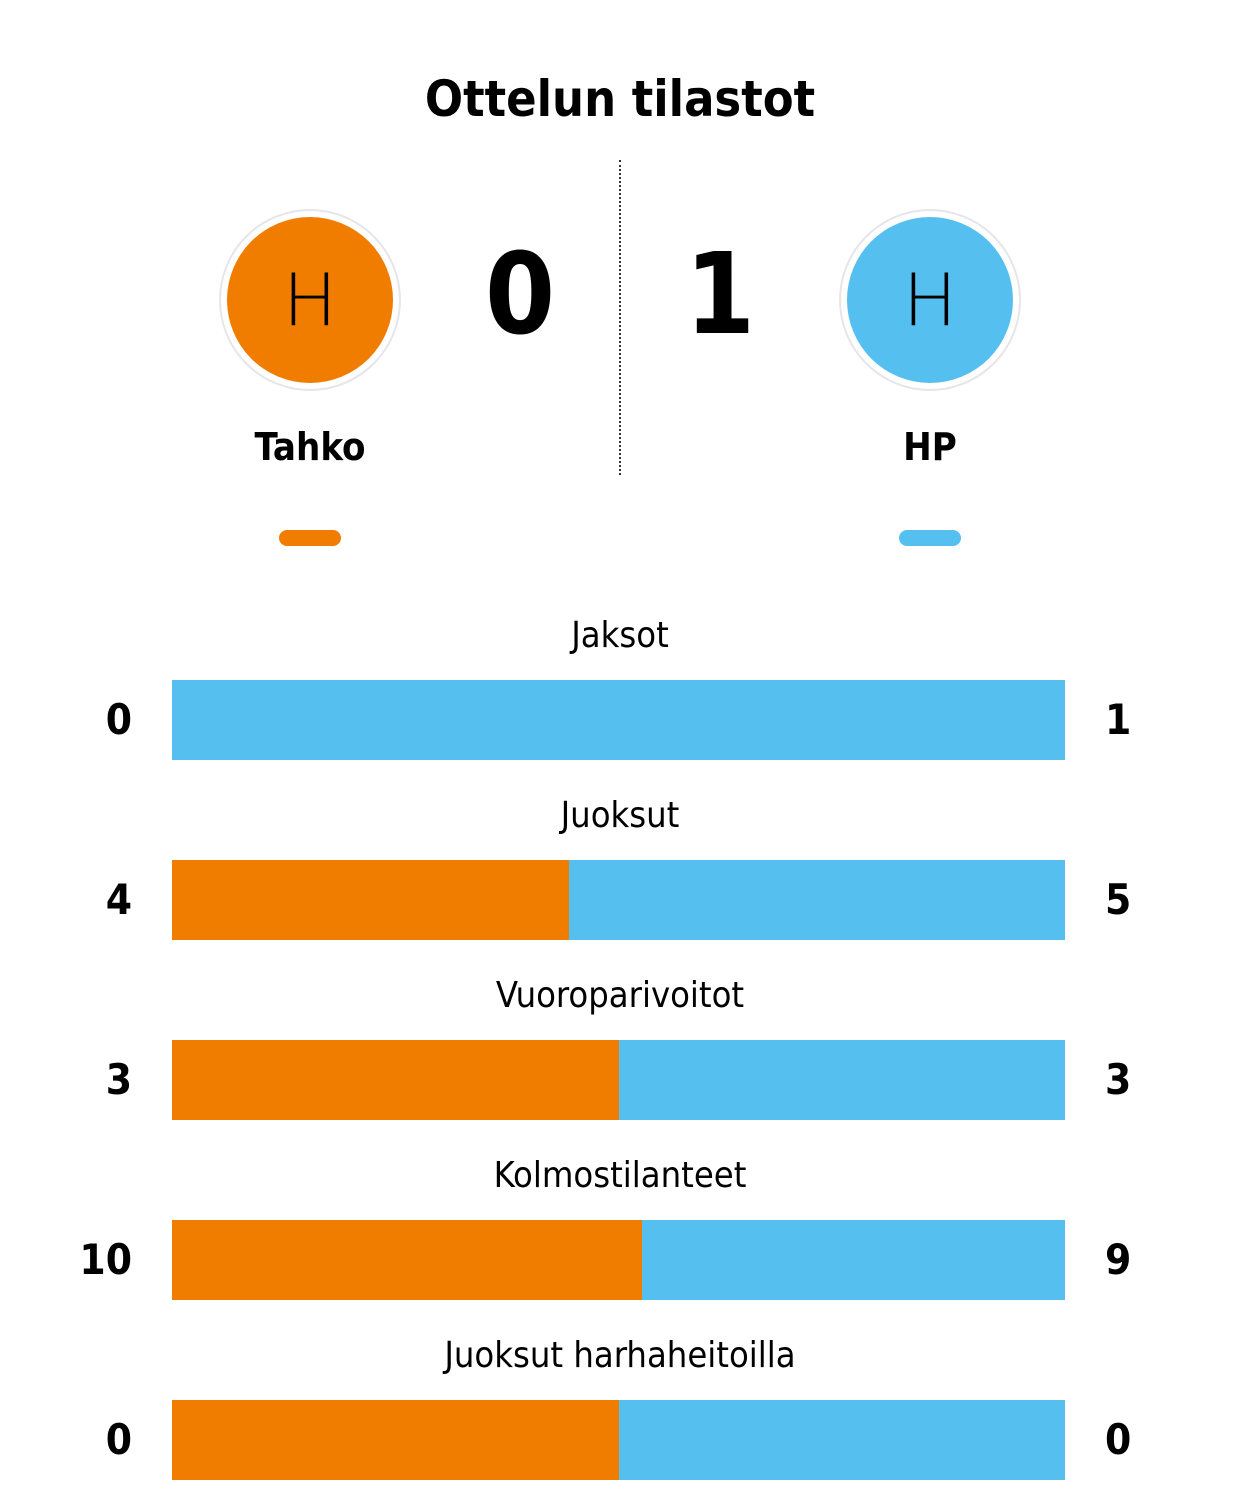  I want to click on stat-label: Vuoroparivoitot, so click(620, 995).